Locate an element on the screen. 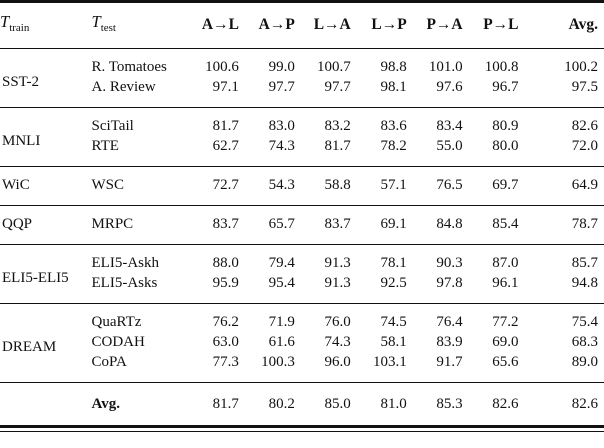 The image size is (604, 448). header-metric-a-p: A→P is located at coordinates (266, 25).